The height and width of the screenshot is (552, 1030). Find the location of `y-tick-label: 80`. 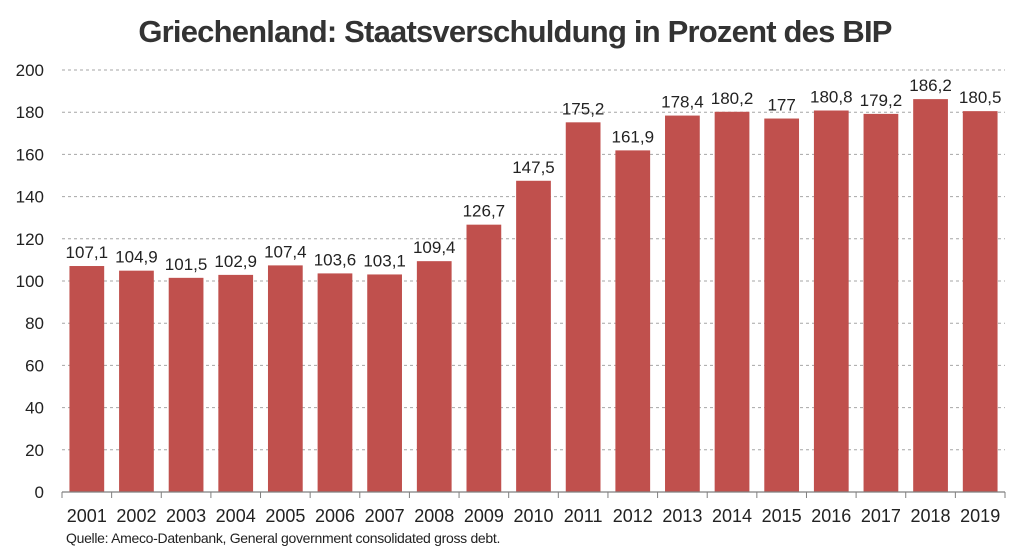

y-tick-label: 80 is located at coordinates (34, 323).